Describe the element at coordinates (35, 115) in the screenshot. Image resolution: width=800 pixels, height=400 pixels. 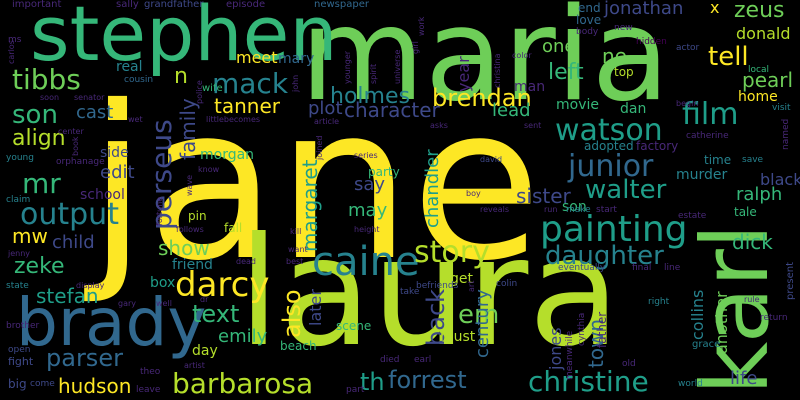
I see `word-son: son` at that location.